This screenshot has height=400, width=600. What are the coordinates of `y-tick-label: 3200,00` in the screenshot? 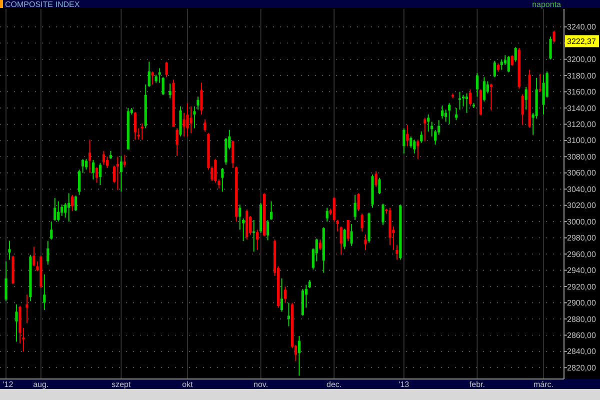 It's located at (581, 59).